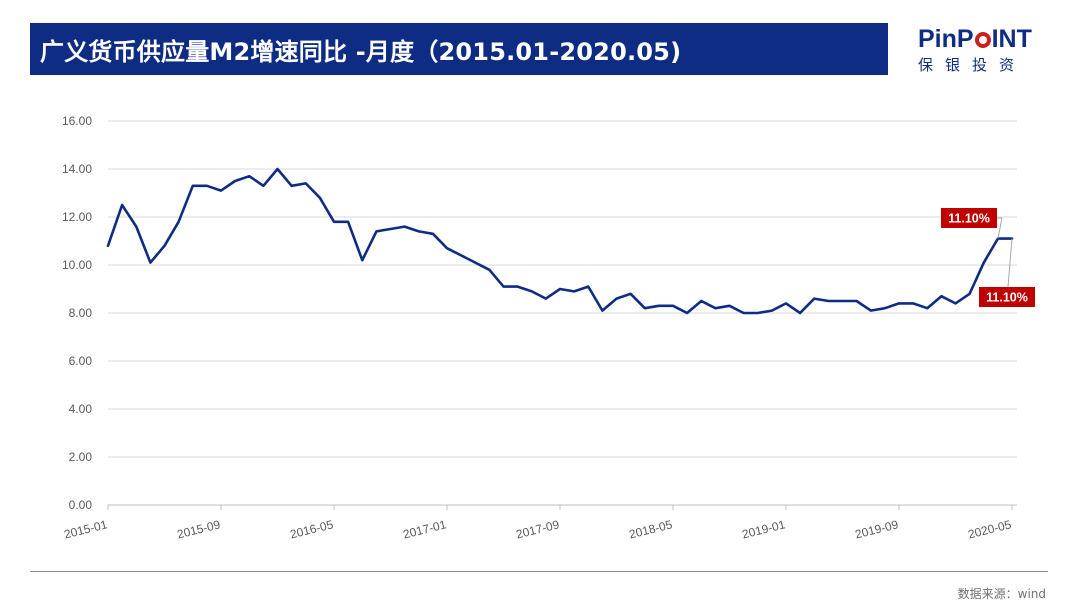  I want to click on y-tick-label: 4.00, so click(81, 409).